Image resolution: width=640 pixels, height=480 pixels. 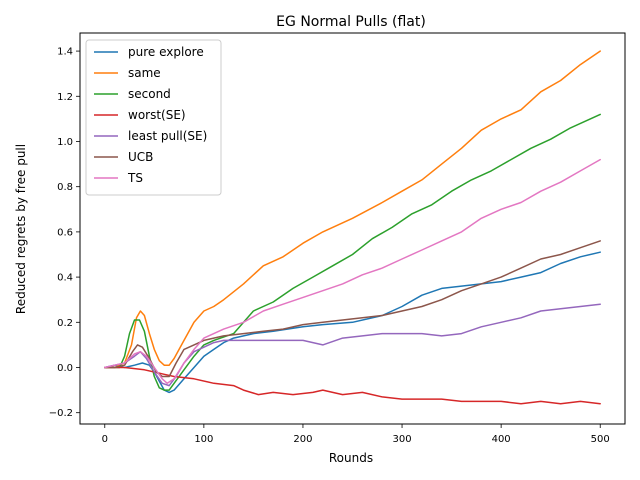 I want to click on x-axis-label: Rounds, so click(x=351, y=458).